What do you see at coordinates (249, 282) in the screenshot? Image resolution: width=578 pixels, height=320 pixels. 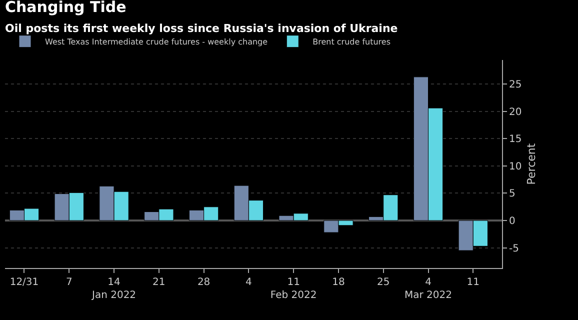 I see `x-tick-label: 4` at bounding box center [249, 282].